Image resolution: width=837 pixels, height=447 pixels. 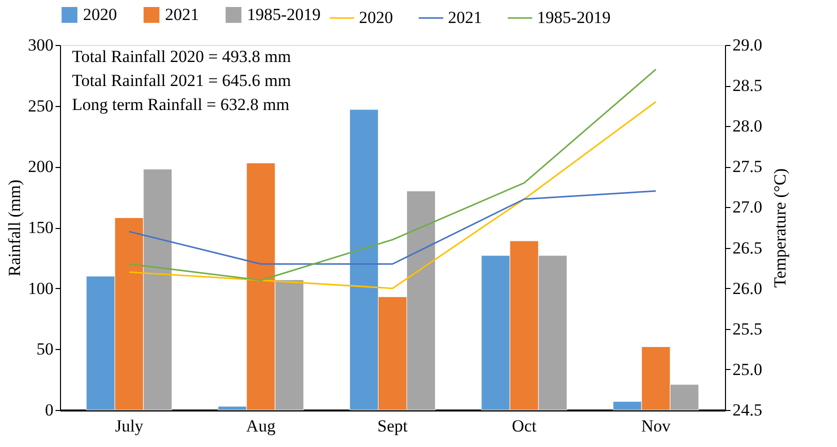 I want to click on y-tick-label: 200, so click(x=41, y=166).